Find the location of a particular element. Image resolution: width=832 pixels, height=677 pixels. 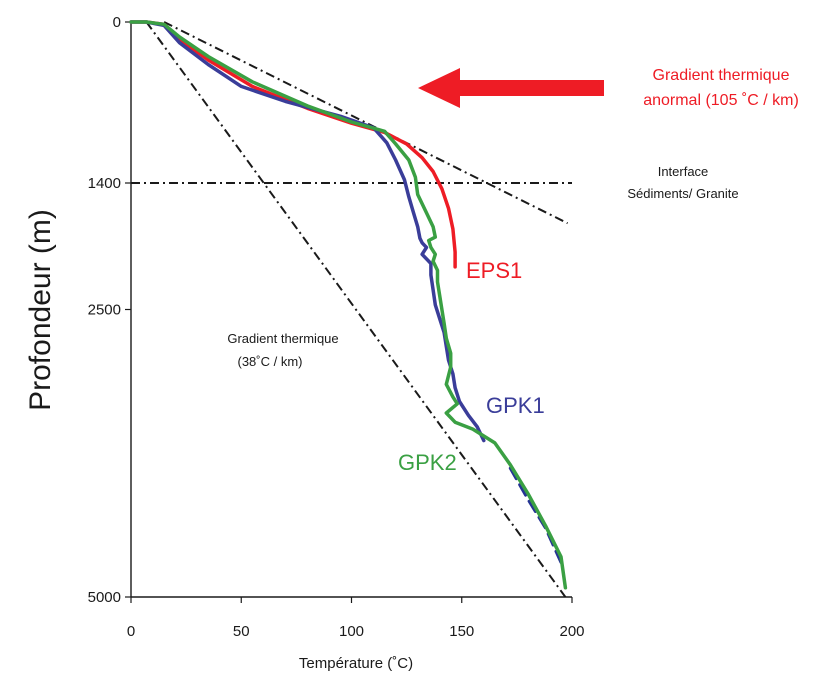

x-tick-label: 0 is located at coordinates (131, 631).